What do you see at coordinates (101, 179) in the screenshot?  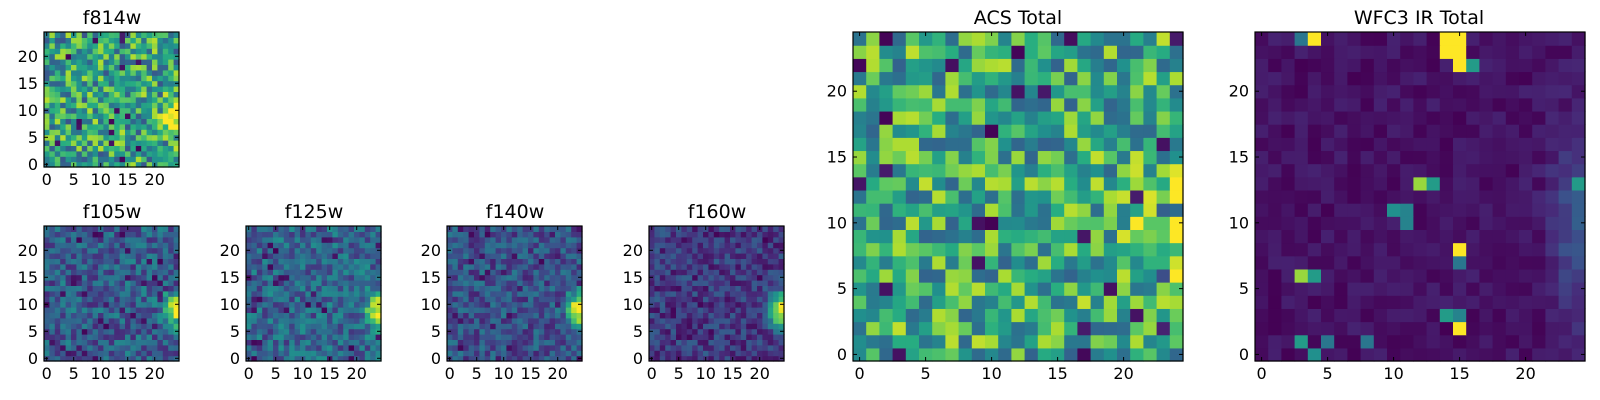 I see `x-tick-label: 10` at bounding box center [101, 179].